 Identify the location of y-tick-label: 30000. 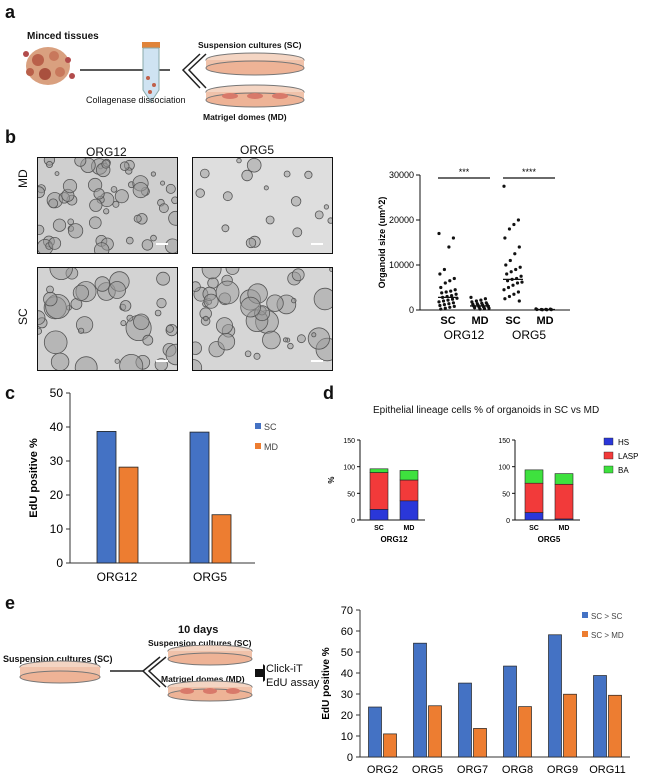
(401, 175).